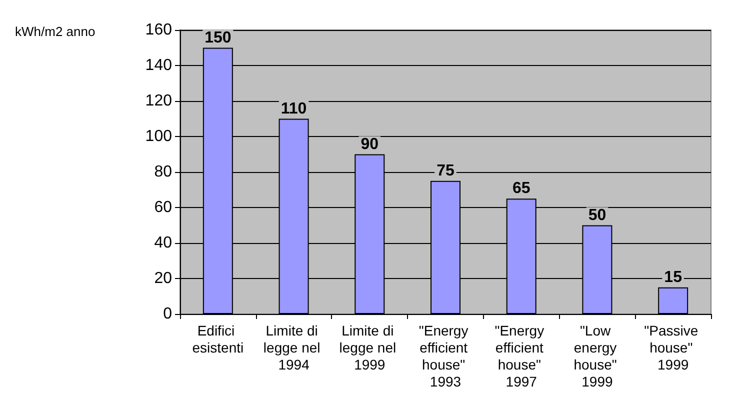  Describe the element at coordinates (163, 207) in the screenshot. I see `y-tick-label: 60` at that location.